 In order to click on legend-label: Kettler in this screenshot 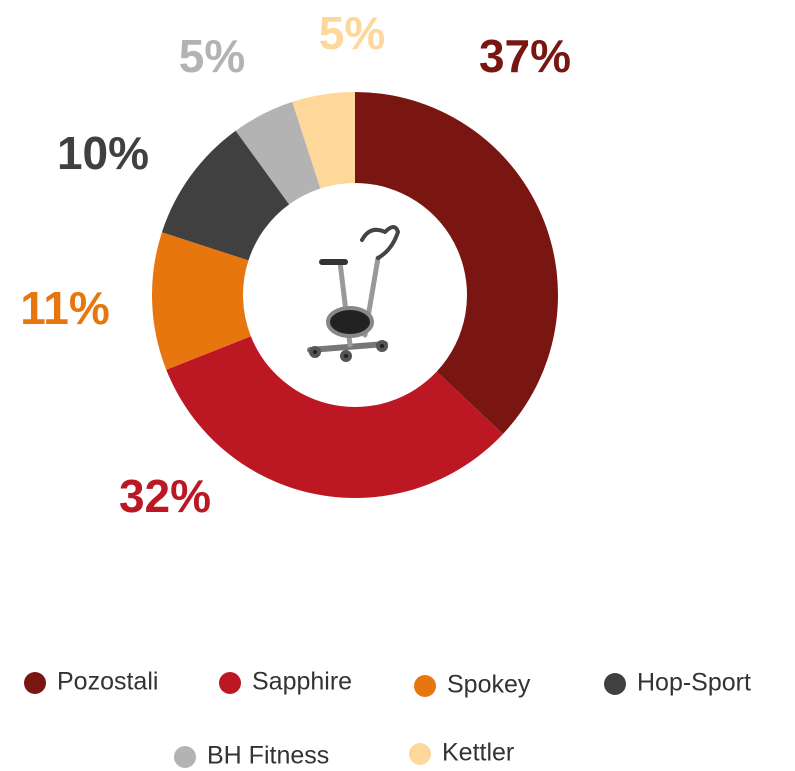, I will do `click(478, 753)`.